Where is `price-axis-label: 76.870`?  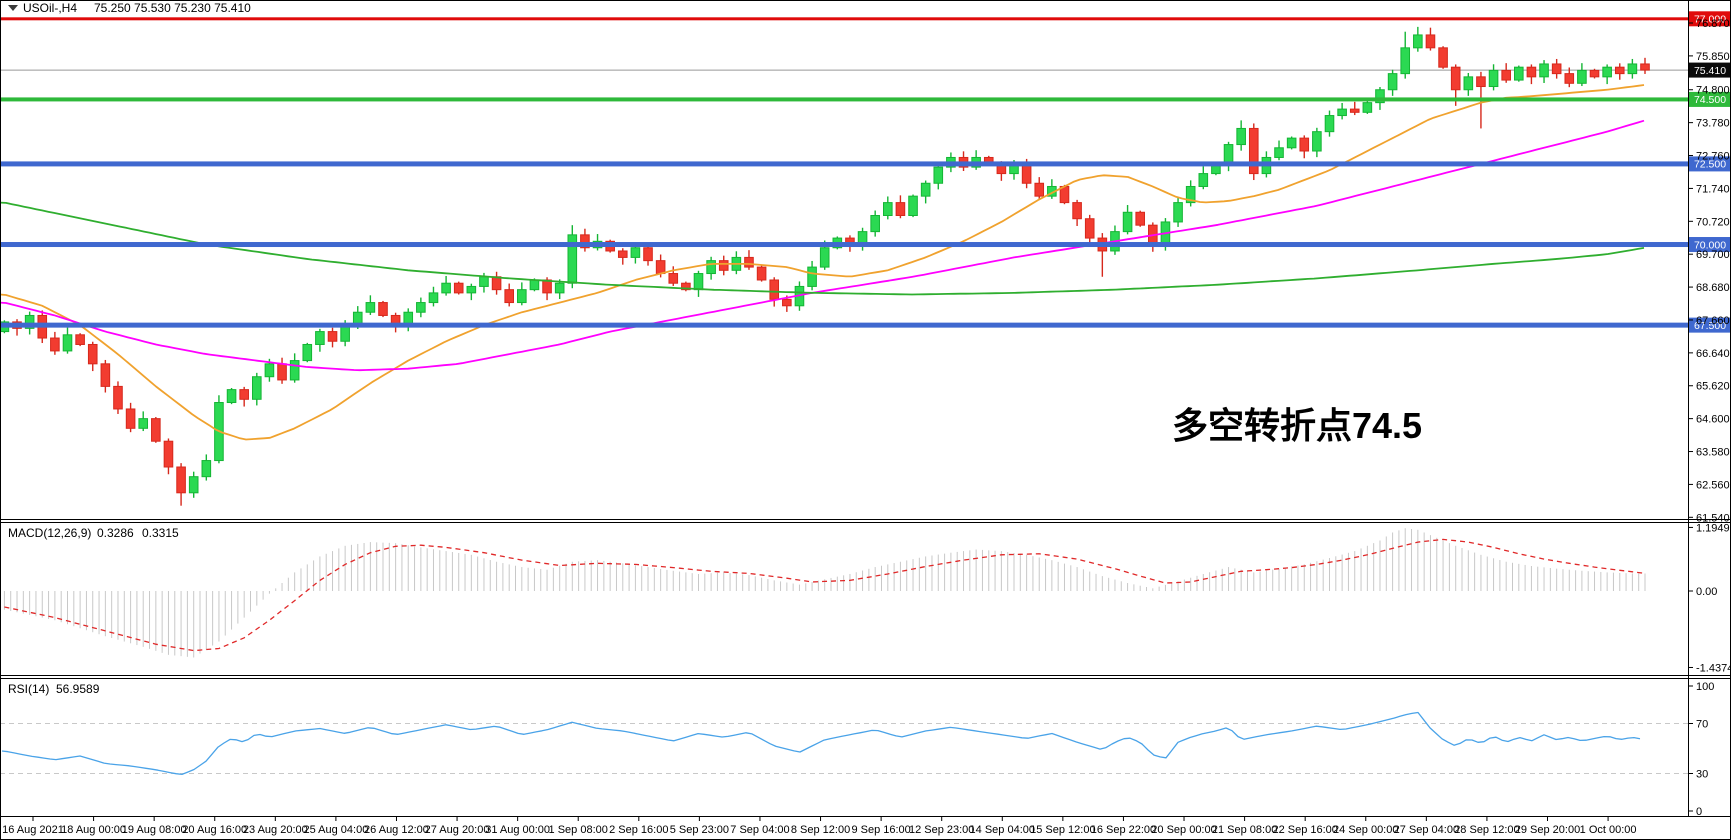
price-axis-label: 76.870 is located at coordinates (1713, 24).